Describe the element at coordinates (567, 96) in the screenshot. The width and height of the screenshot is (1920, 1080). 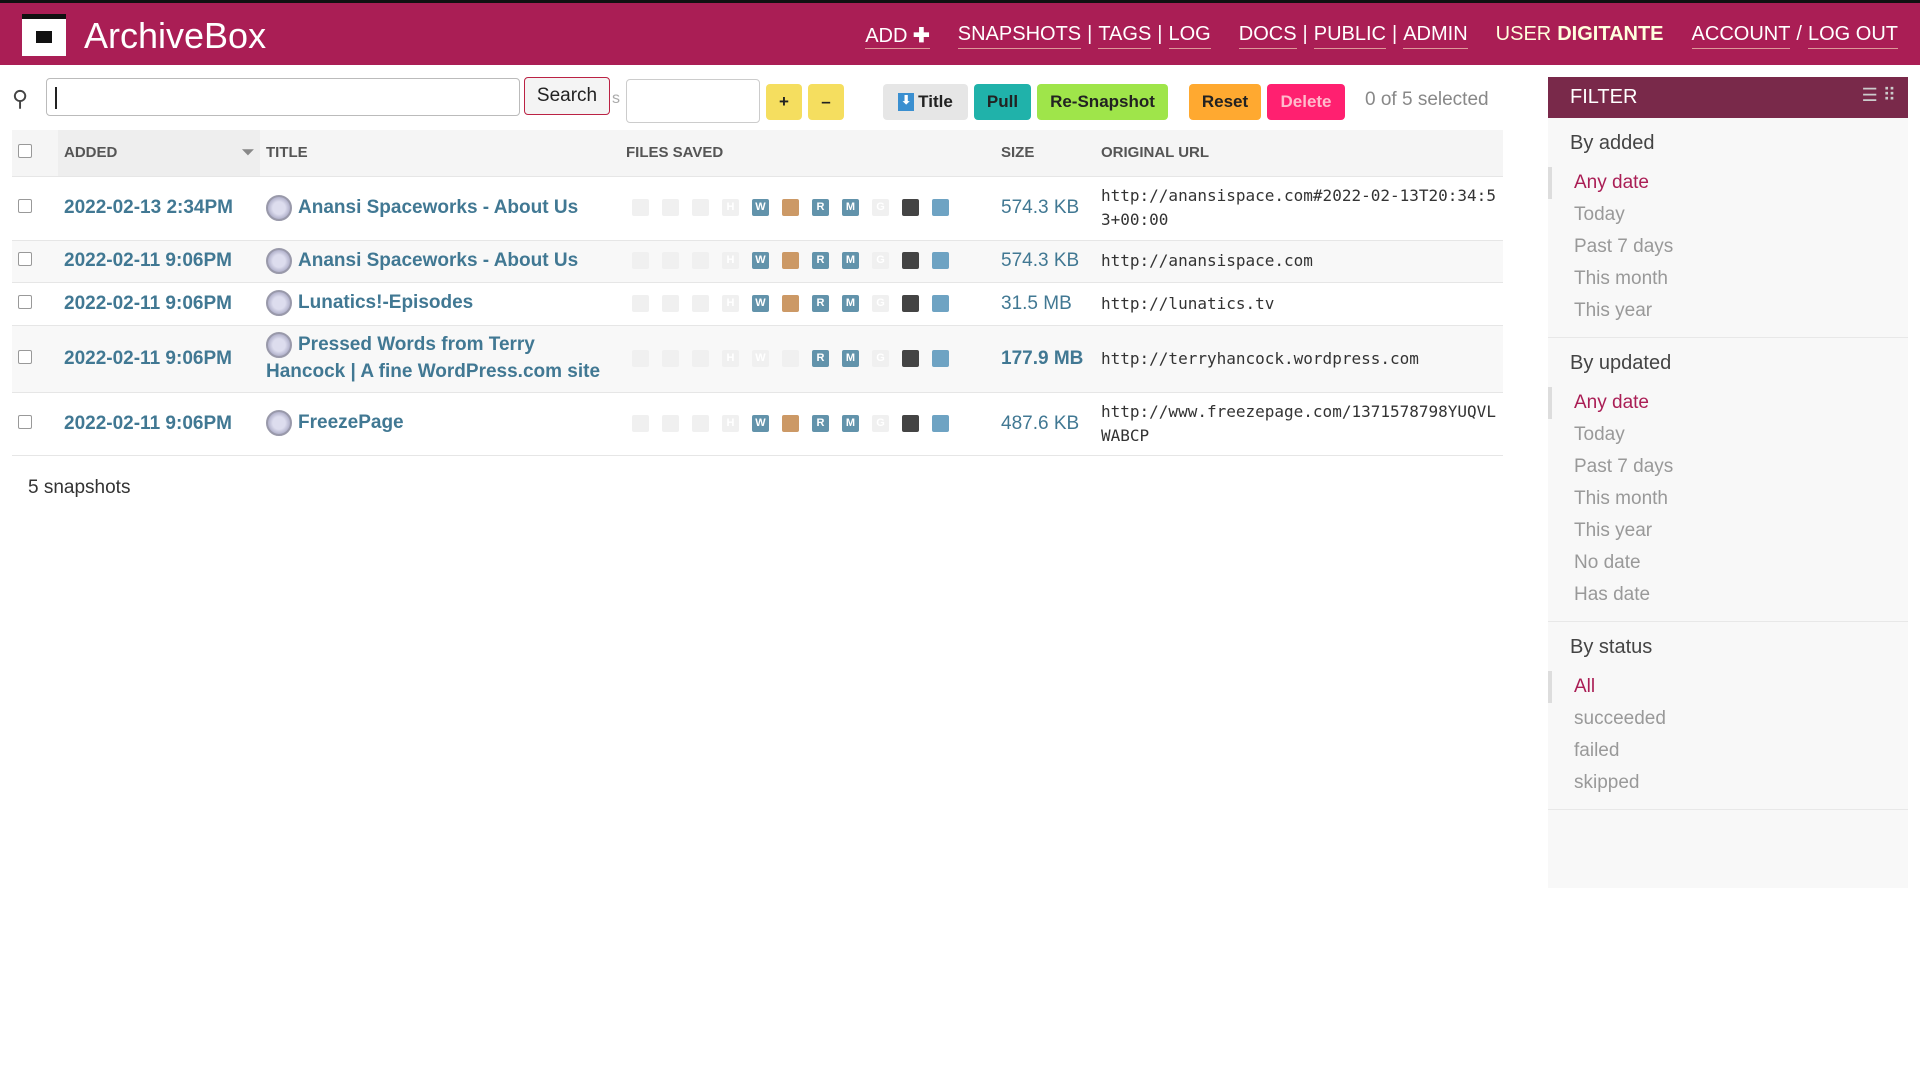
I see `search-button: Search` at that location.